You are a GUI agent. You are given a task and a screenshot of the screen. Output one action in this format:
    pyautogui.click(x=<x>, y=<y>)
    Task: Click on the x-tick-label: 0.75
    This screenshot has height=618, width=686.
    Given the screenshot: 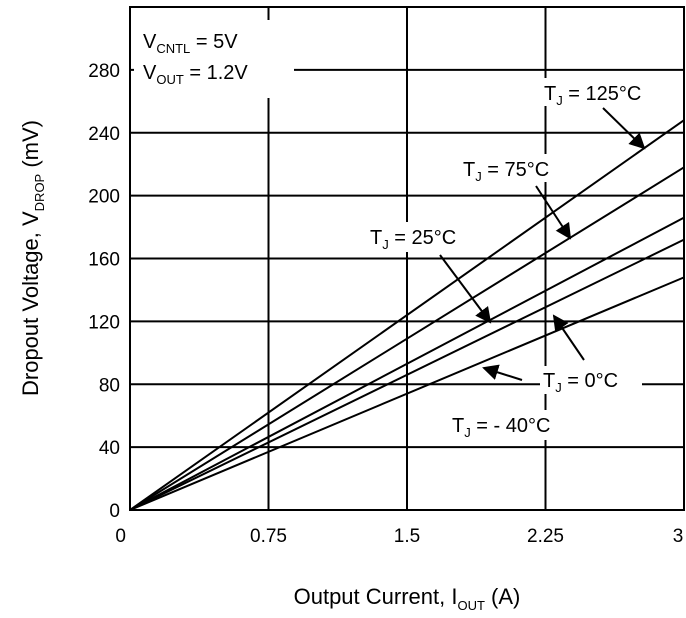 What is the action you would take?
    pyautogui.click(x=268, y=536)
    